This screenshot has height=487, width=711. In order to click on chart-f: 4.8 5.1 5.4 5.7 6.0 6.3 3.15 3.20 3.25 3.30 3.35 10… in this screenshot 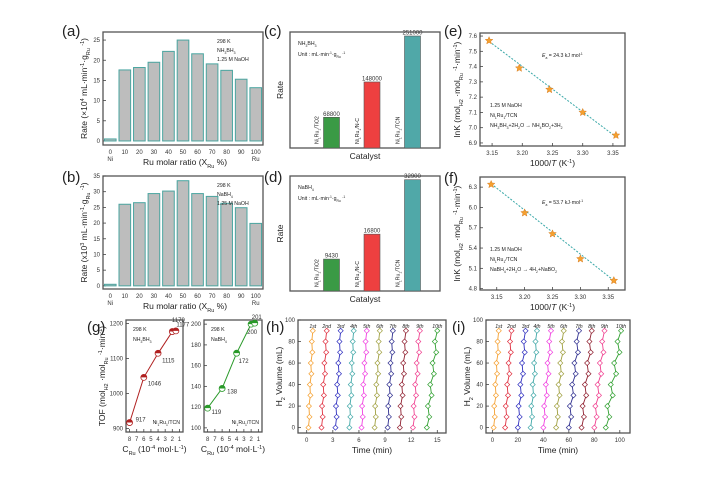, I will do `click(539, 244)`.